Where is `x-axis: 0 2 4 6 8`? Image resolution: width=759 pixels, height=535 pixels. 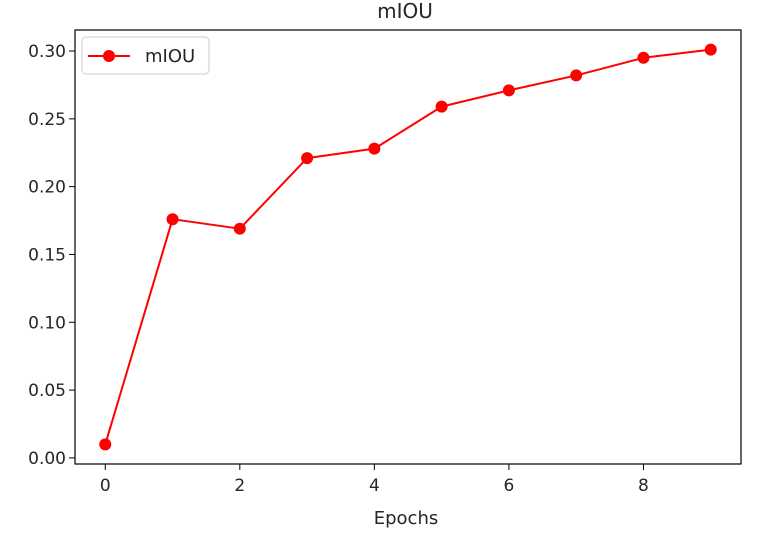
x-axis: 0 2 4 6 8 is located at coordinates (374, 480).